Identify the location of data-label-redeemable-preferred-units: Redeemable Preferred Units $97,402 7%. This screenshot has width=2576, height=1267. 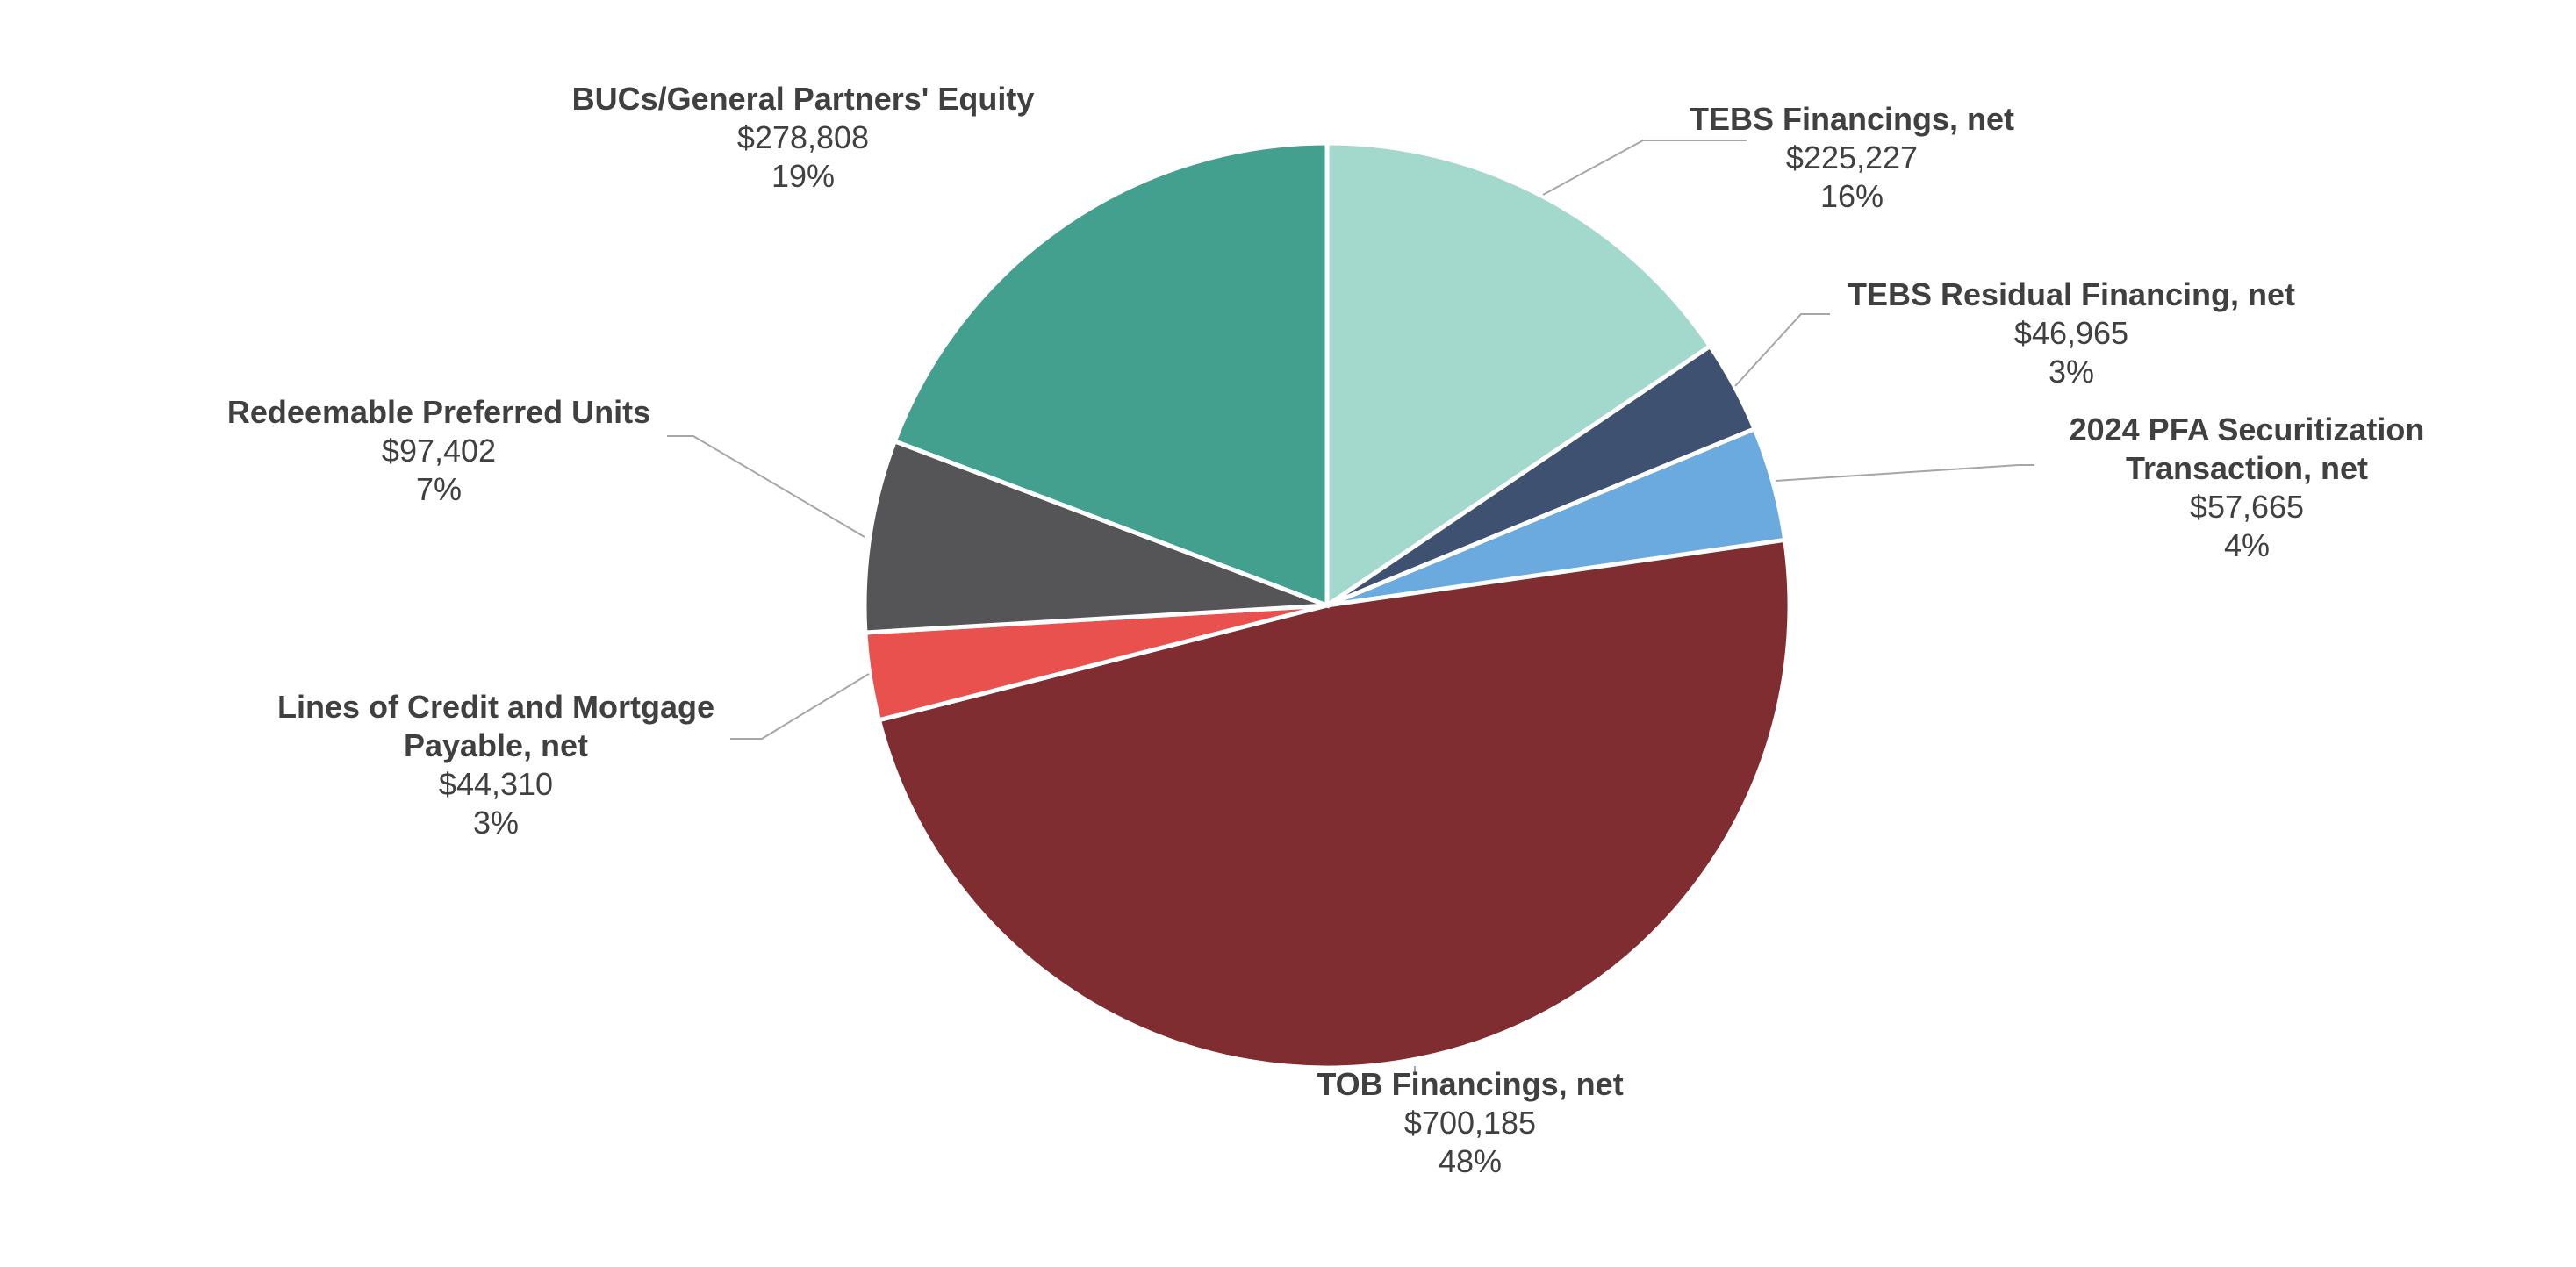
(439, 450).